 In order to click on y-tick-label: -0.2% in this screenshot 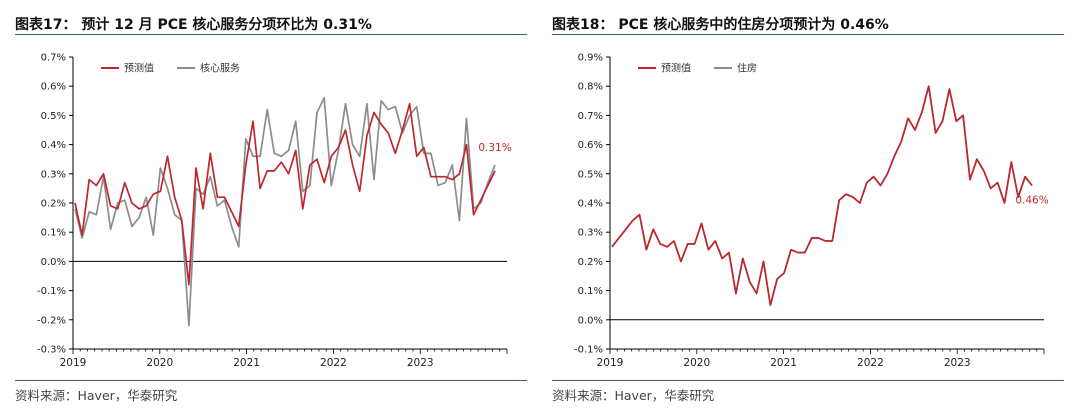, I will do `click(51, 320)`.